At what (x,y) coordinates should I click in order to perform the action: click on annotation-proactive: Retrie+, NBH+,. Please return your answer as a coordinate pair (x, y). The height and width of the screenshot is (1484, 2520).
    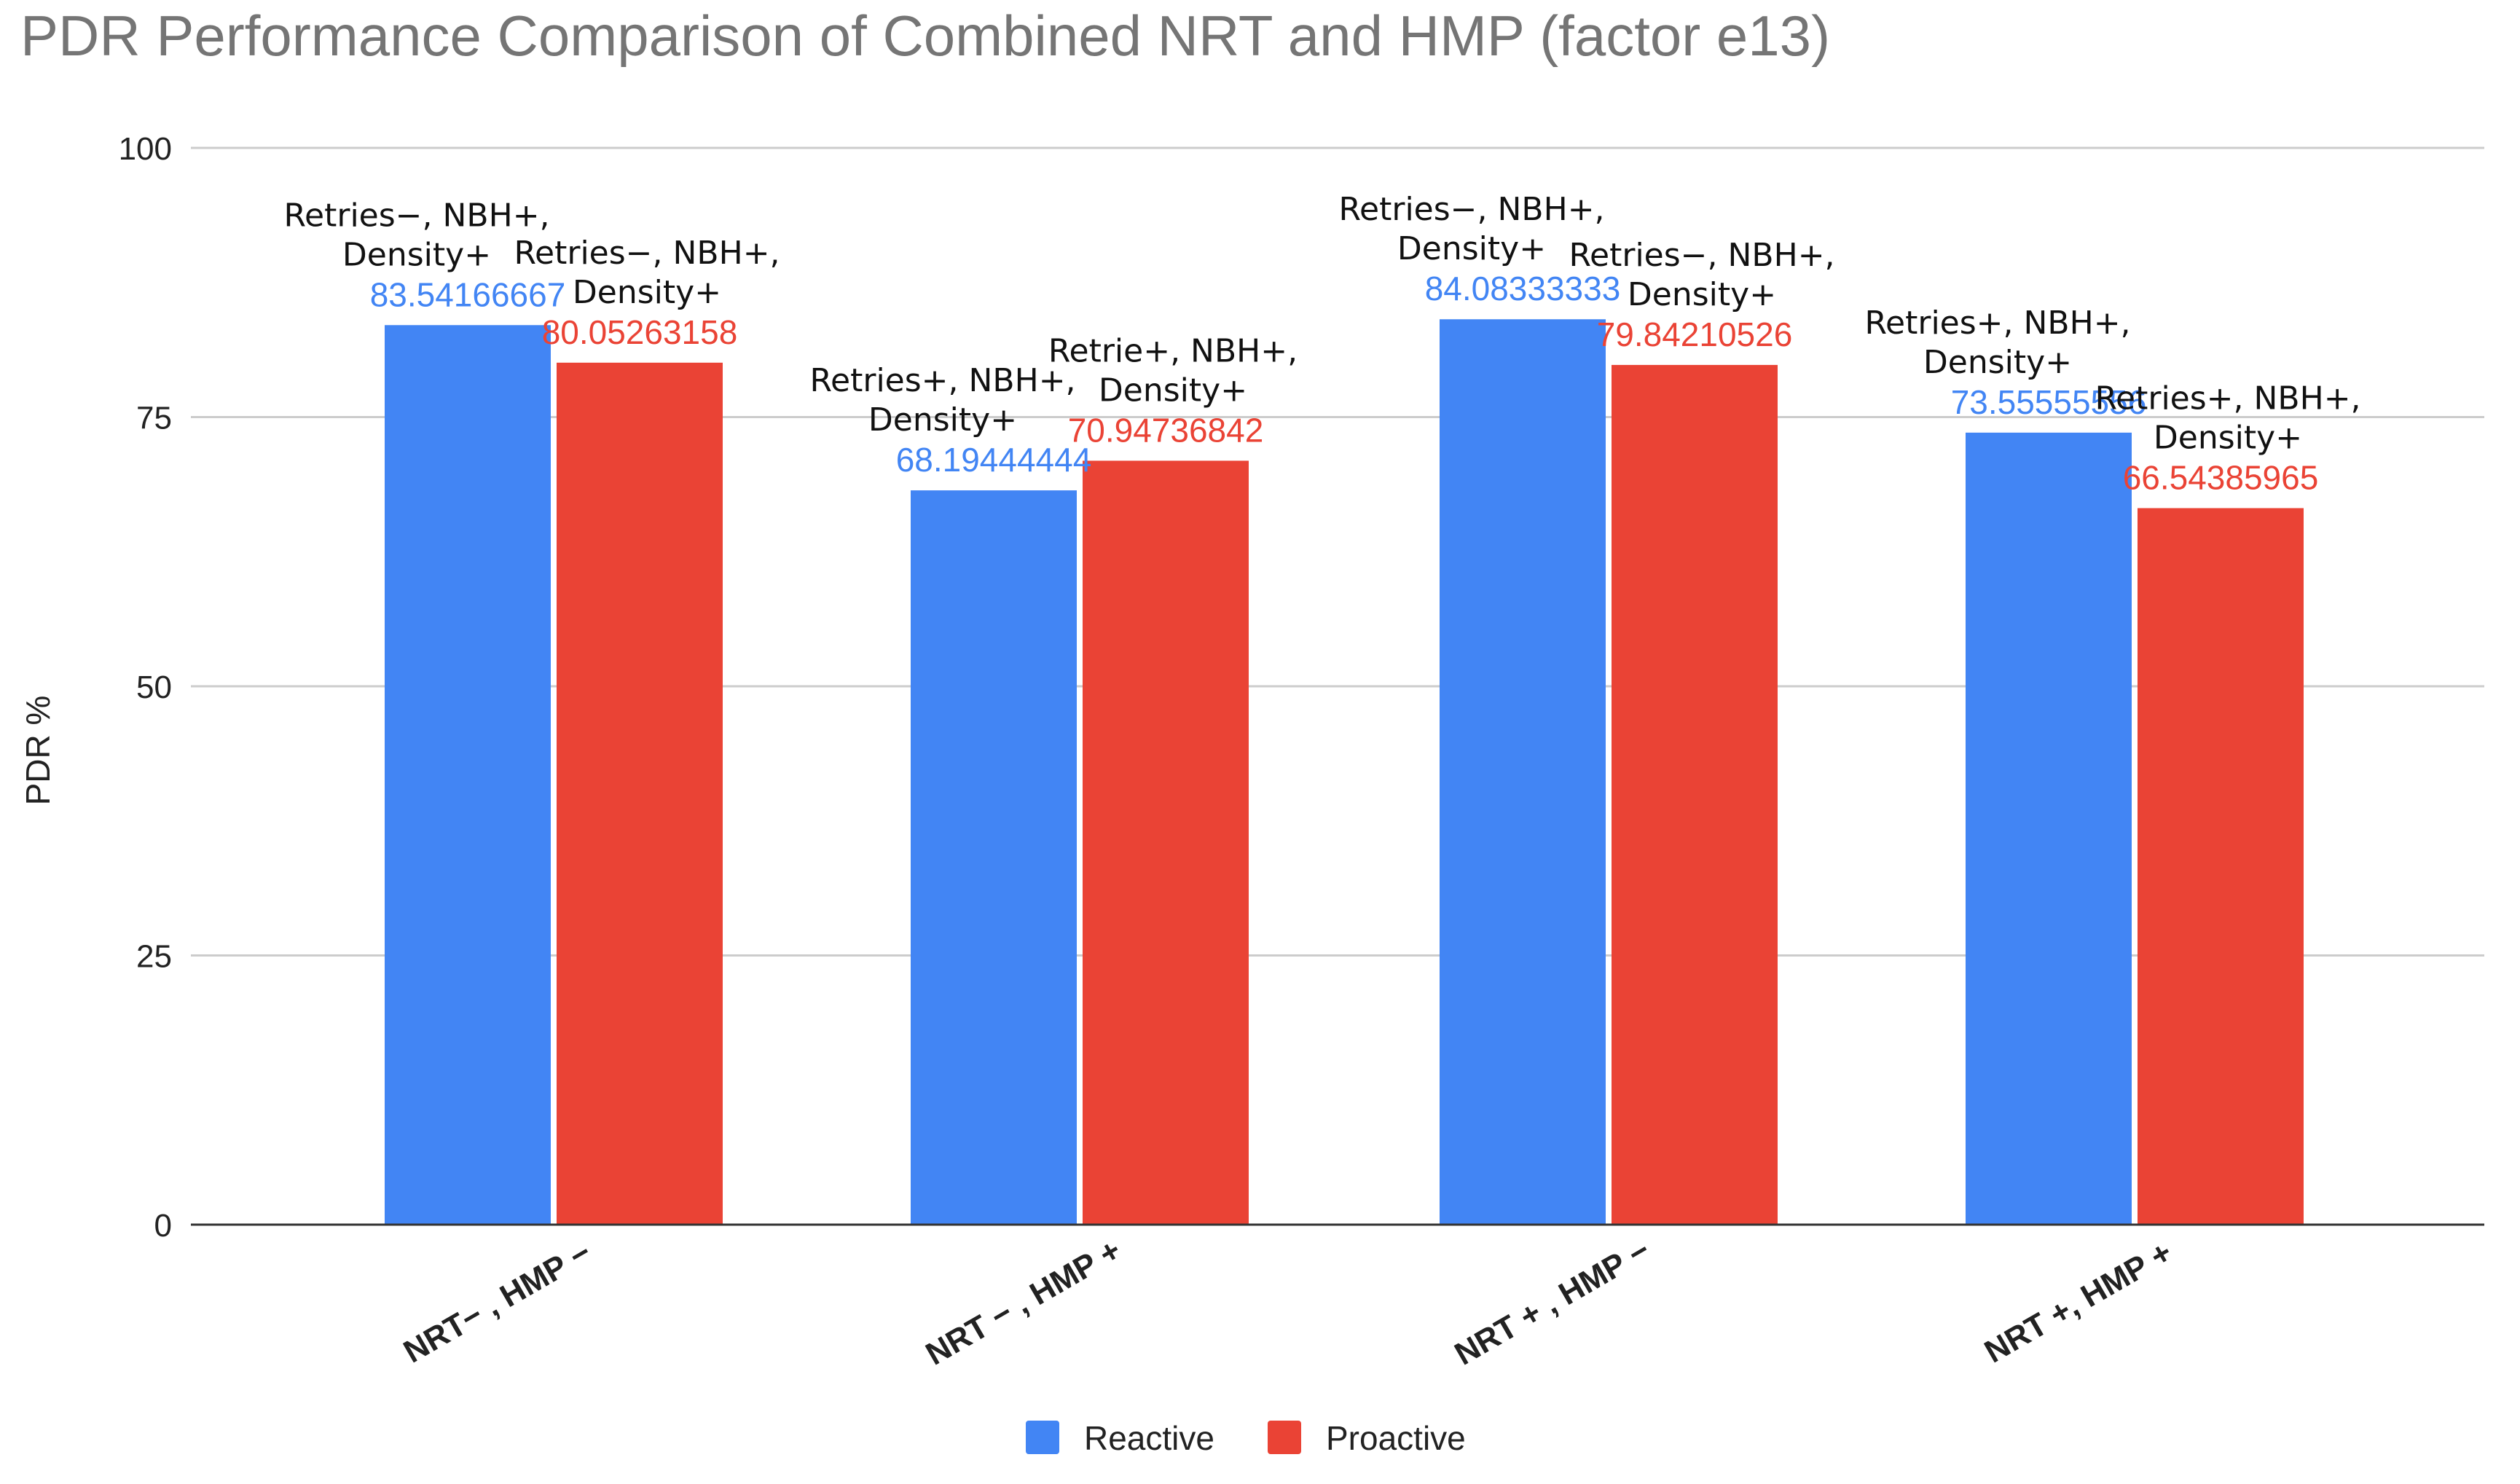
    Looking at the image, I should click on (1173, 350).